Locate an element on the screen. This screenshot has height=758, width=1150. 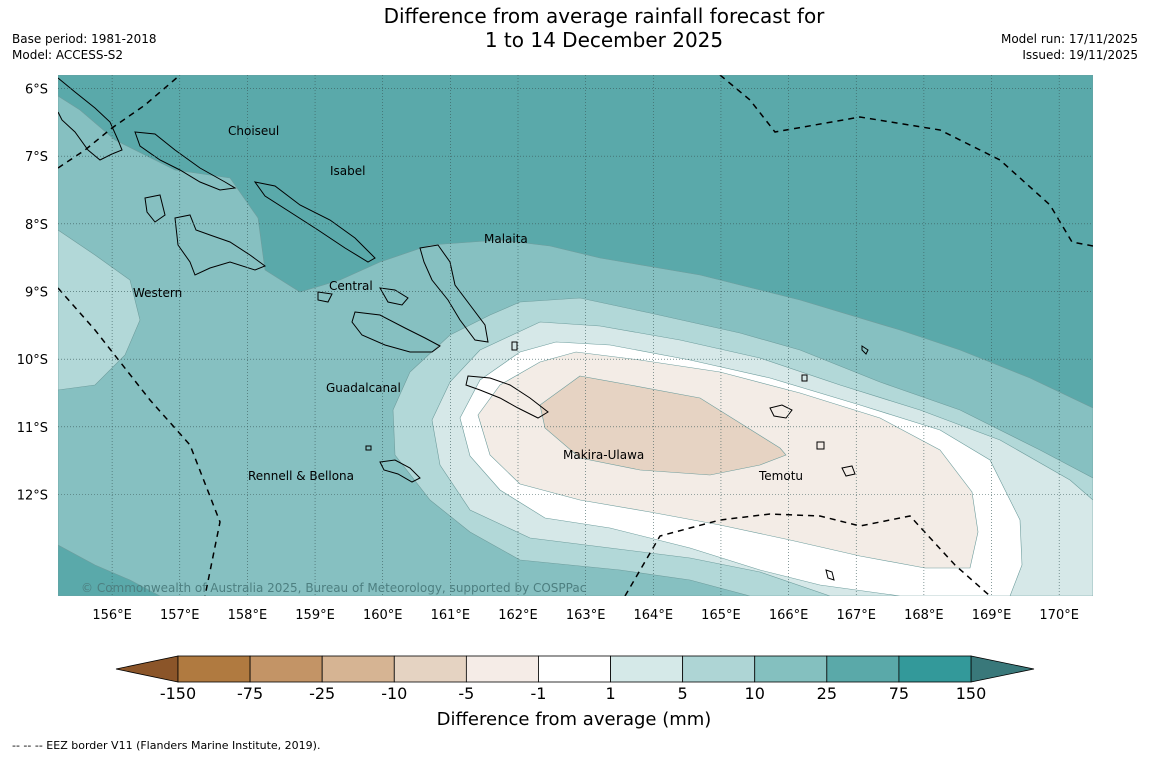
island-guadalcanal is located at coordinates (396, 332).